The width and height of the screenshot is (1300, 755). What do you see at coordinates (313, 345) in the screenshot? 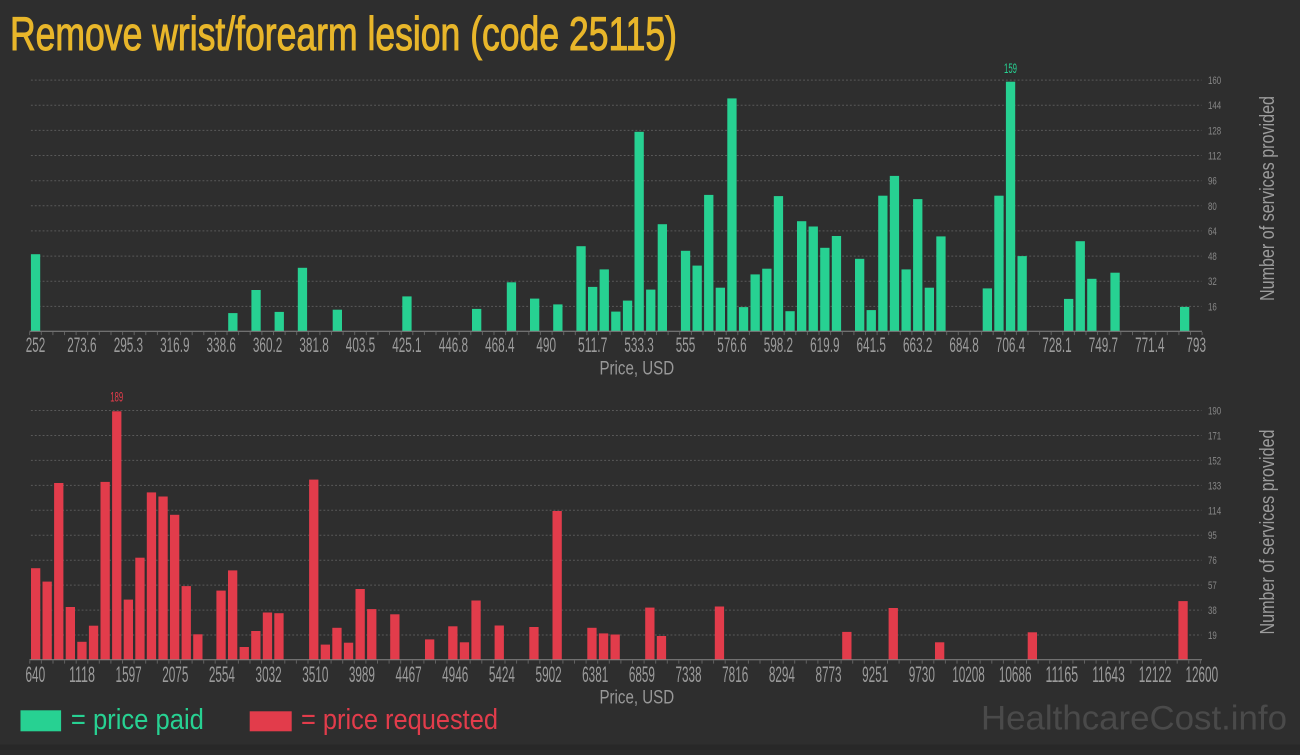
I see `svg-text: 381.8` at bounding box center [313, 345].